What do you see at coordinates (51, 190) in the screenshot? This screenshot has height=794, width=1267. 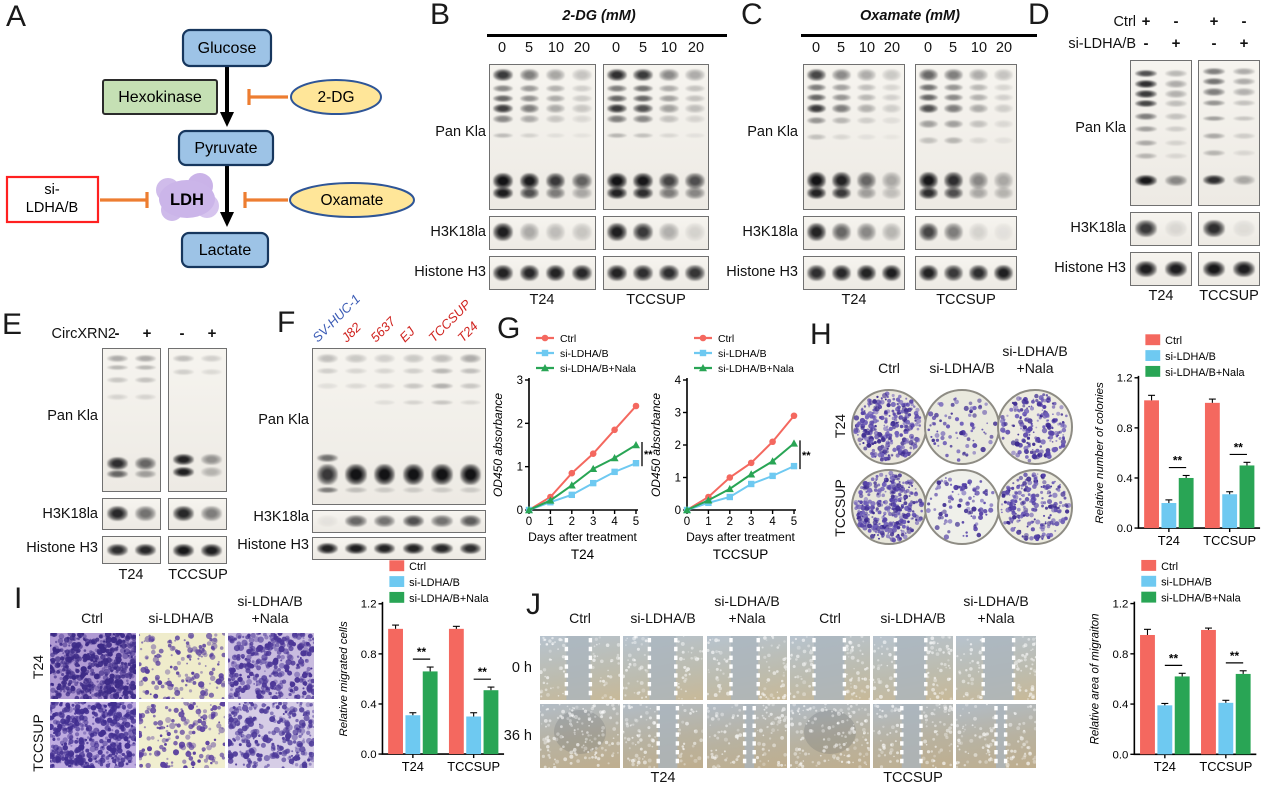 I see `si-ldhab-label-line1: si-` at bounding box center [51, 190].